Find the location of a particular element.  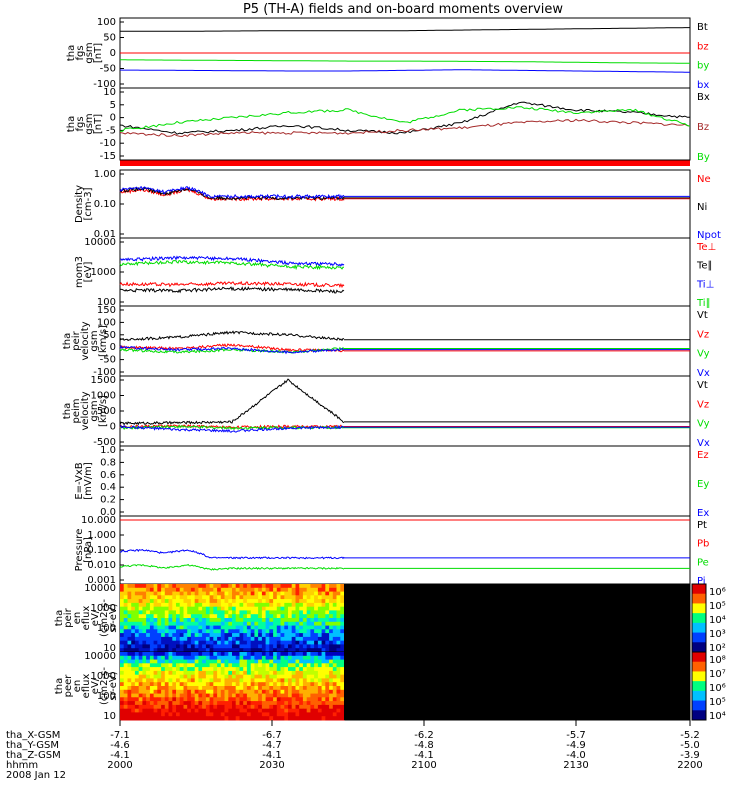

y-axis-label-line: [nPa] is located at coordinates (88, 550).